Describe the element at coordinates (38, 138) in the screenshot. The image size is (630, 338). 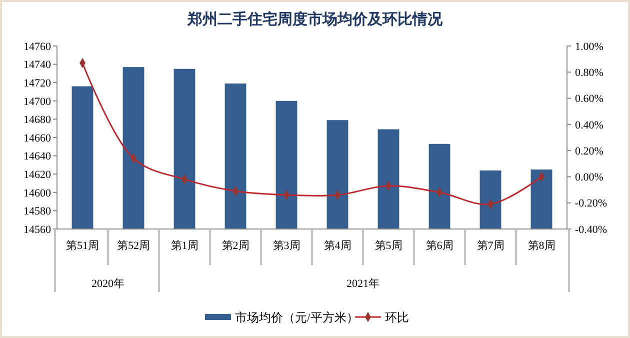
I see `y-tick-label: 14660` at that location.